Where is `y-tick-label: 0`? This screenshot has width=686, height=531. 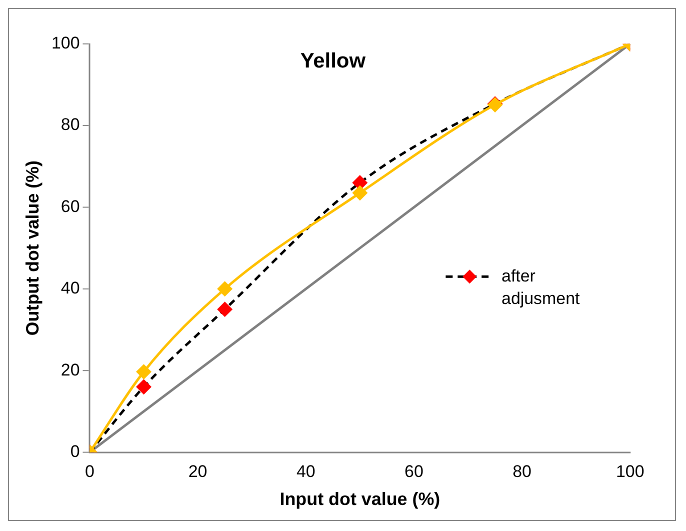 y-tick-label: 0 is located at coordinates (75, 451).